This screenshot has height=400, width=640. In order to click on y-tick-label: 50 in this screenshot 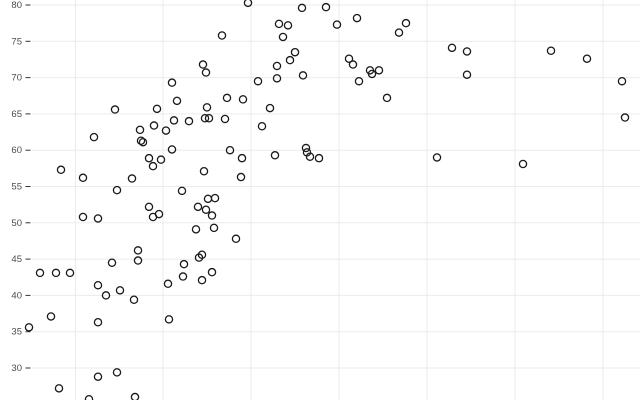, I will do `click(16, 223)`.